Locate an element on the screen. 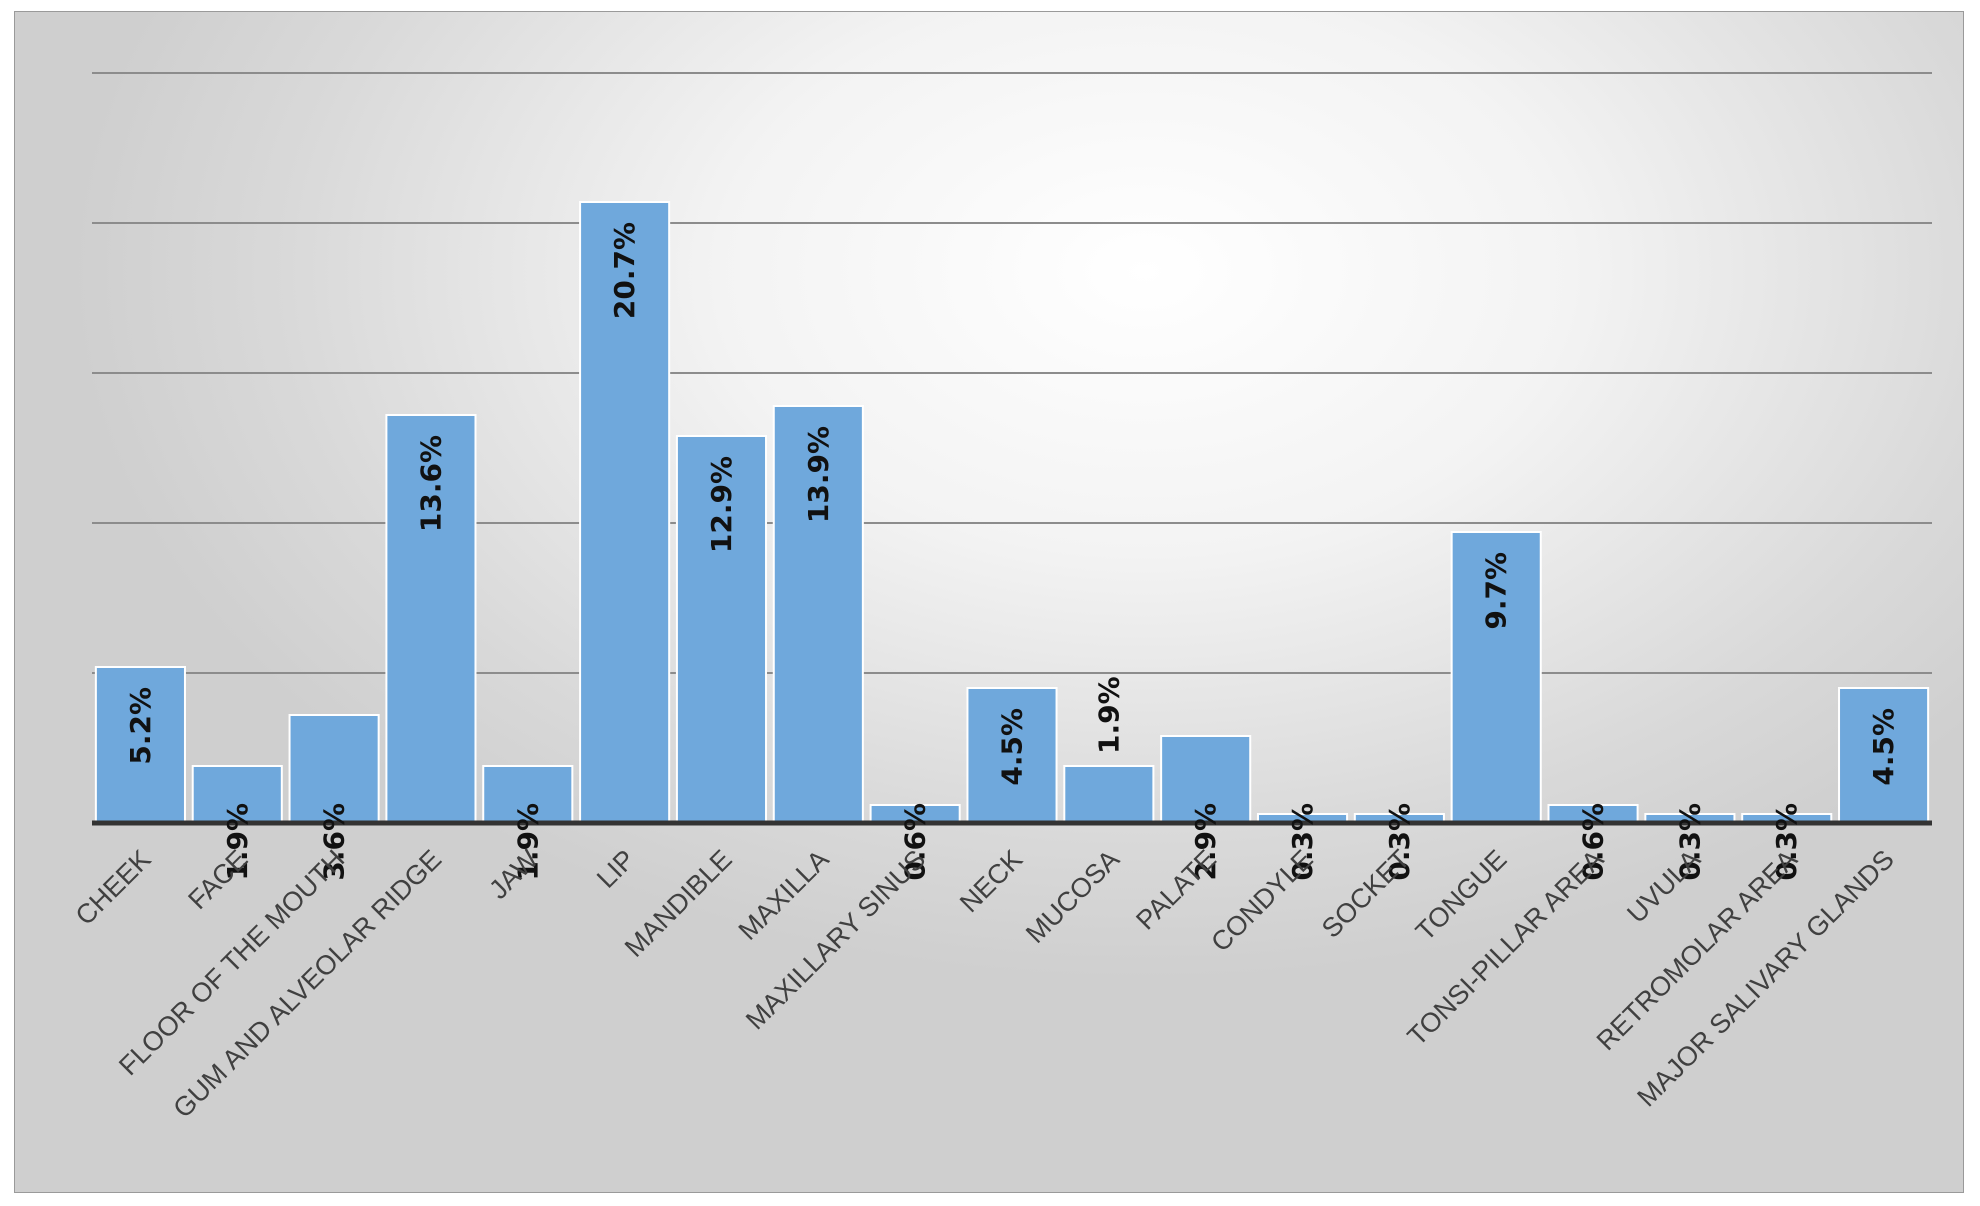 This screenshot has height=1206, width=1980. data-label: 2.9% is located at coordinates (1205, 842).